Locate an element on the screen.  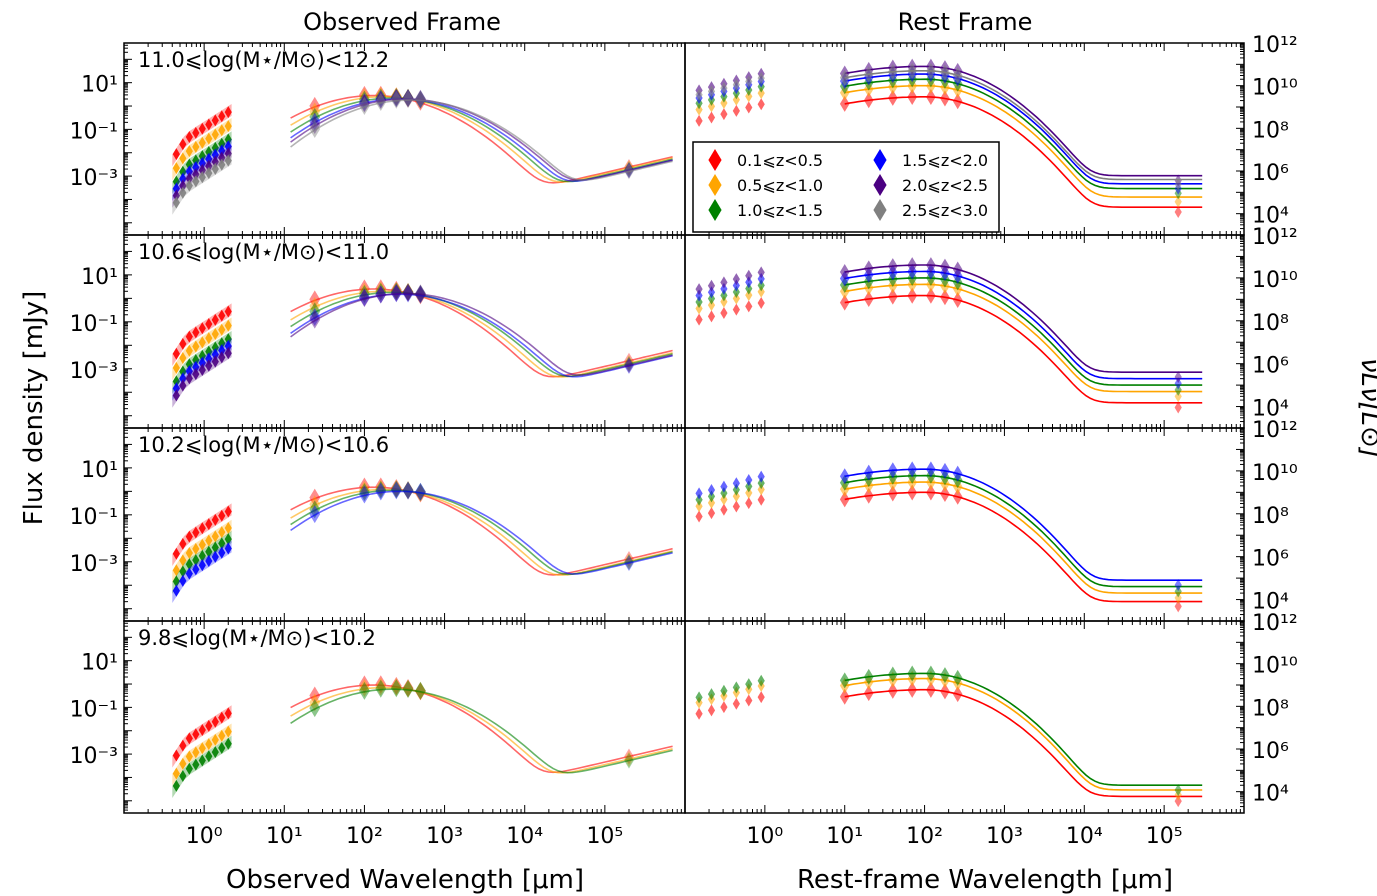
rest-series-1.5-2.0 is located at coordinates (949, 326).